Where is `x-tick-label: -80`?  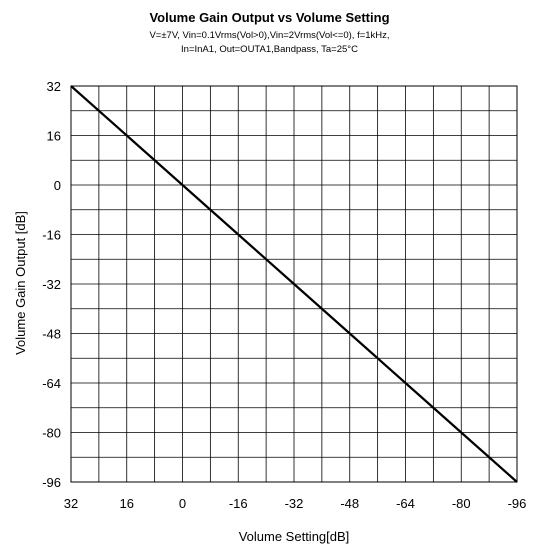
x-tick-label: -80 is located at coordinates (461, 503).